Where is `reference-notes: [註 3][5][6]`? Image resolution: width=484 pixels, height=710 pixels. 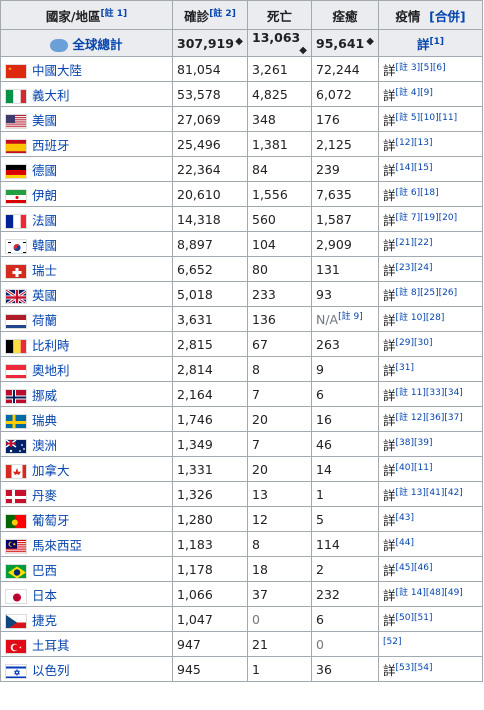
reference-notes: [註 3][5][6] is located at coordinates (421, 67).